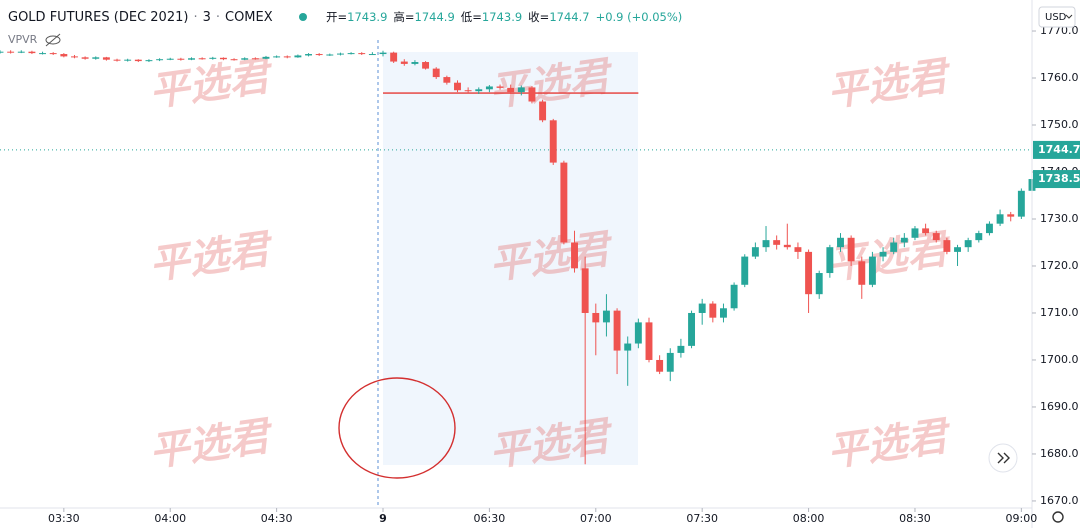  What do you see at coordinates (64, 518) in the screenshot?
I see `x-tick-label: 03:30` at bounding box center [64, 518].